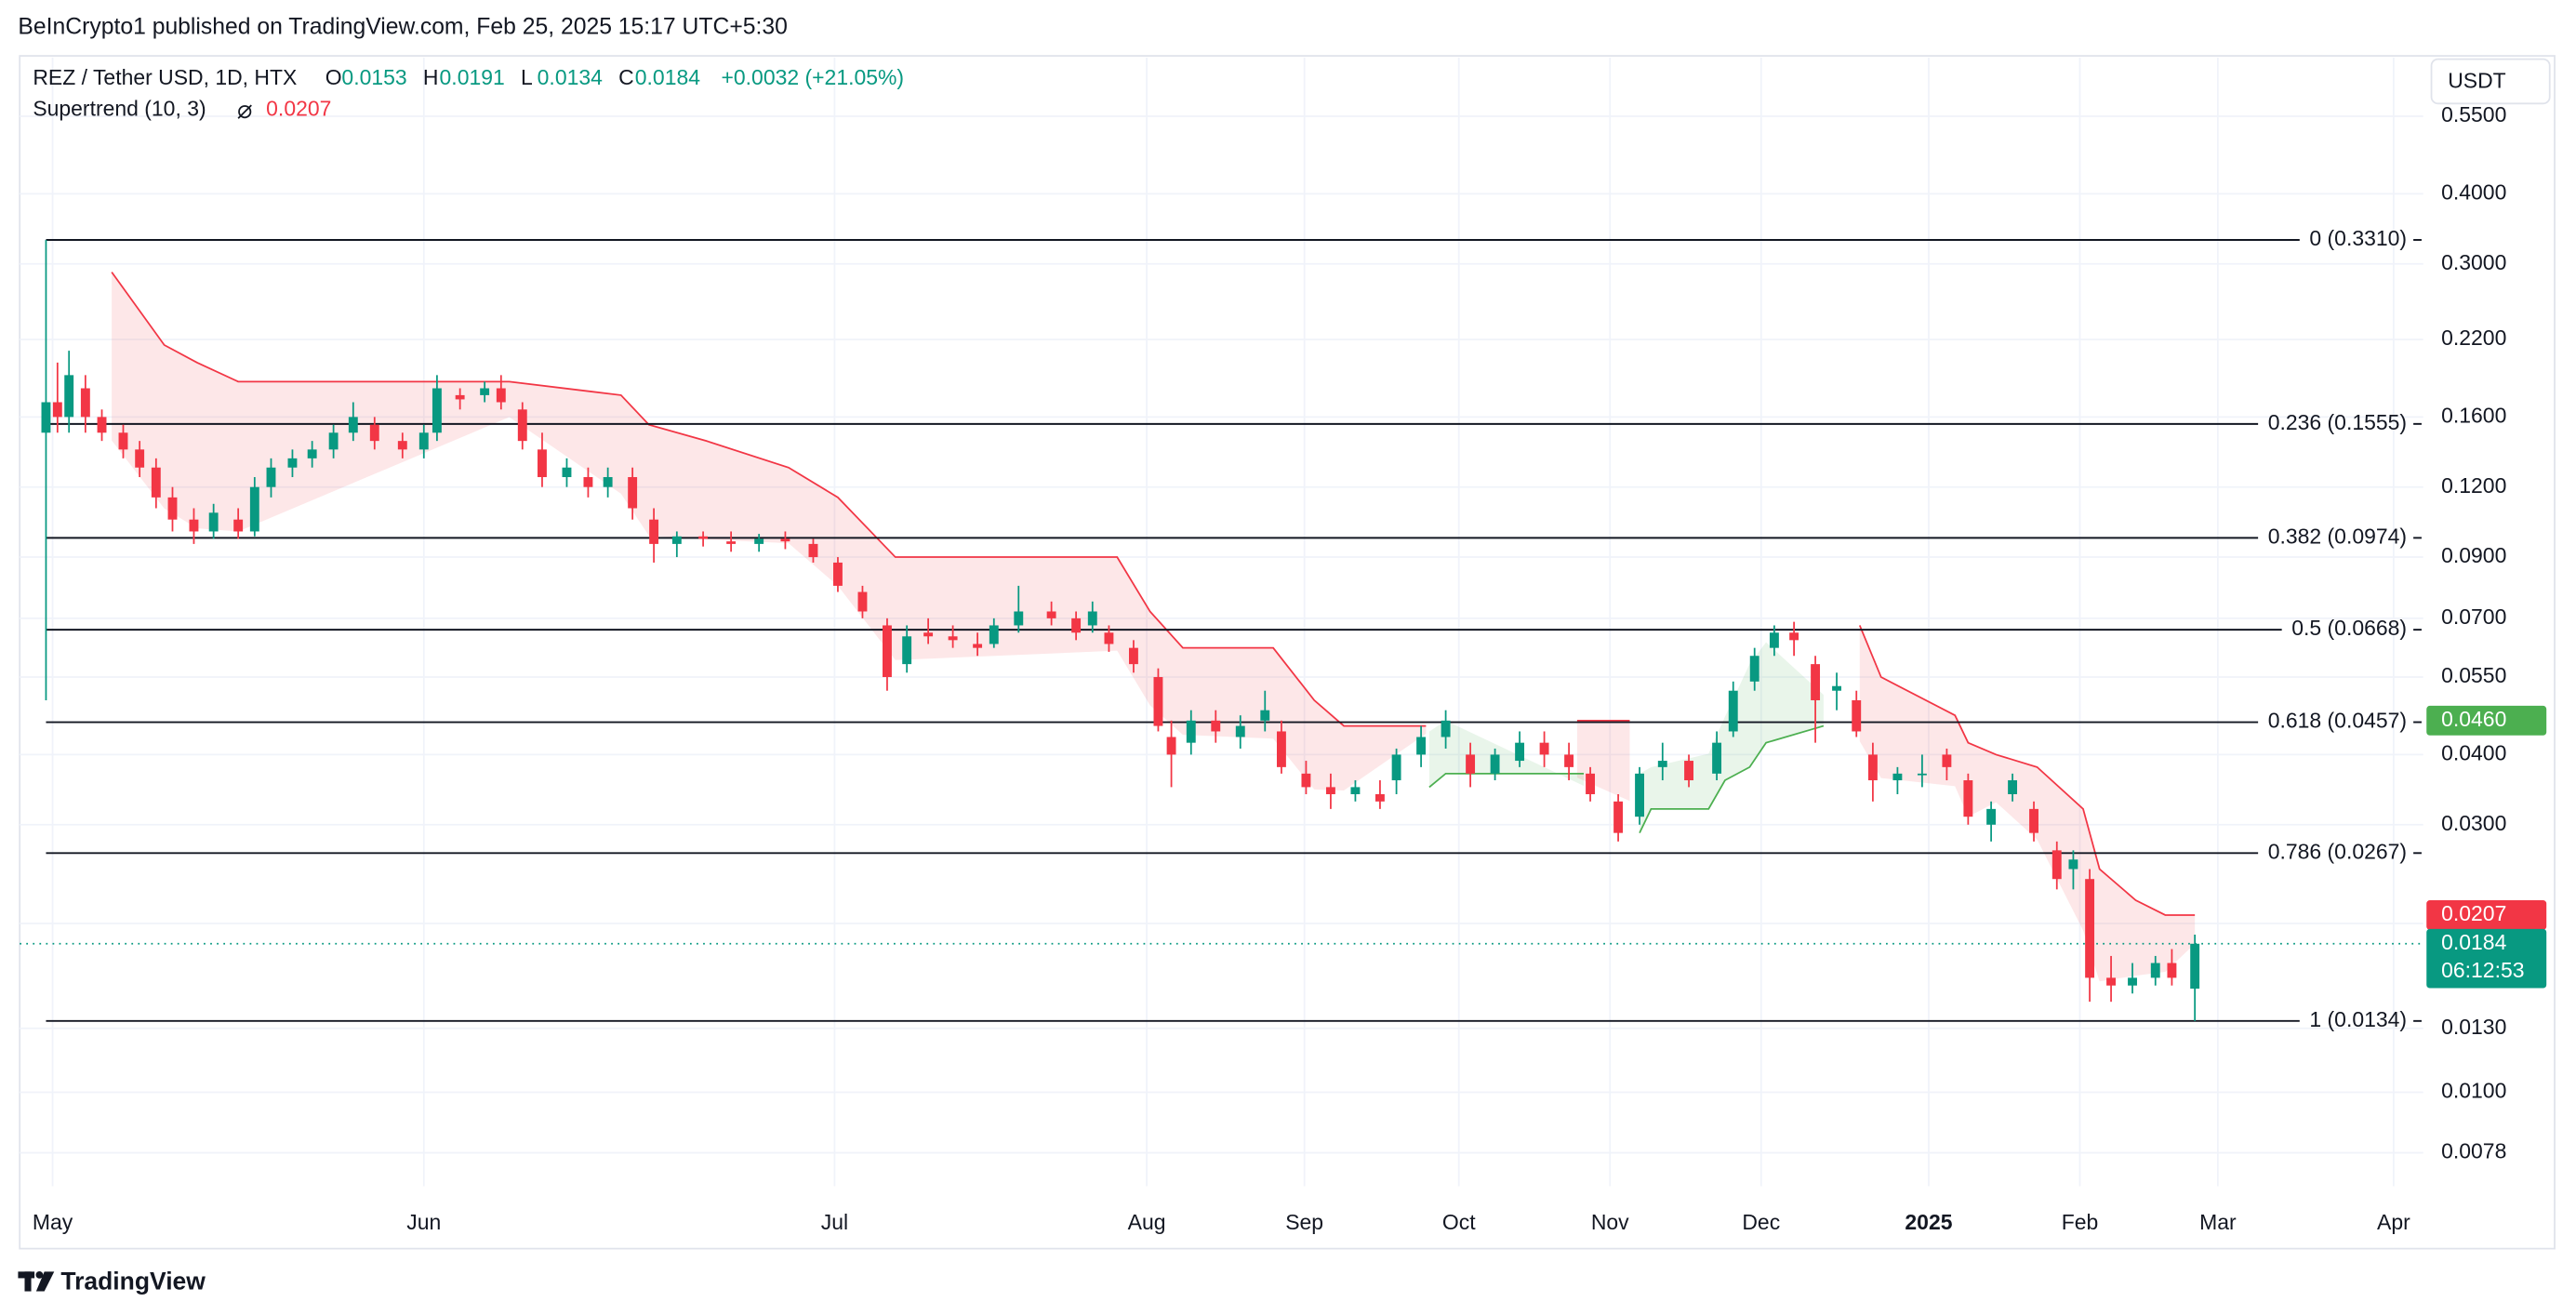 This screenshot has width=2576, height=1315. What do you see at coordinates (2473, 675) in the screenshot?
I see `y-tick-label: 0.0550` at bounding box center [2473, 675].